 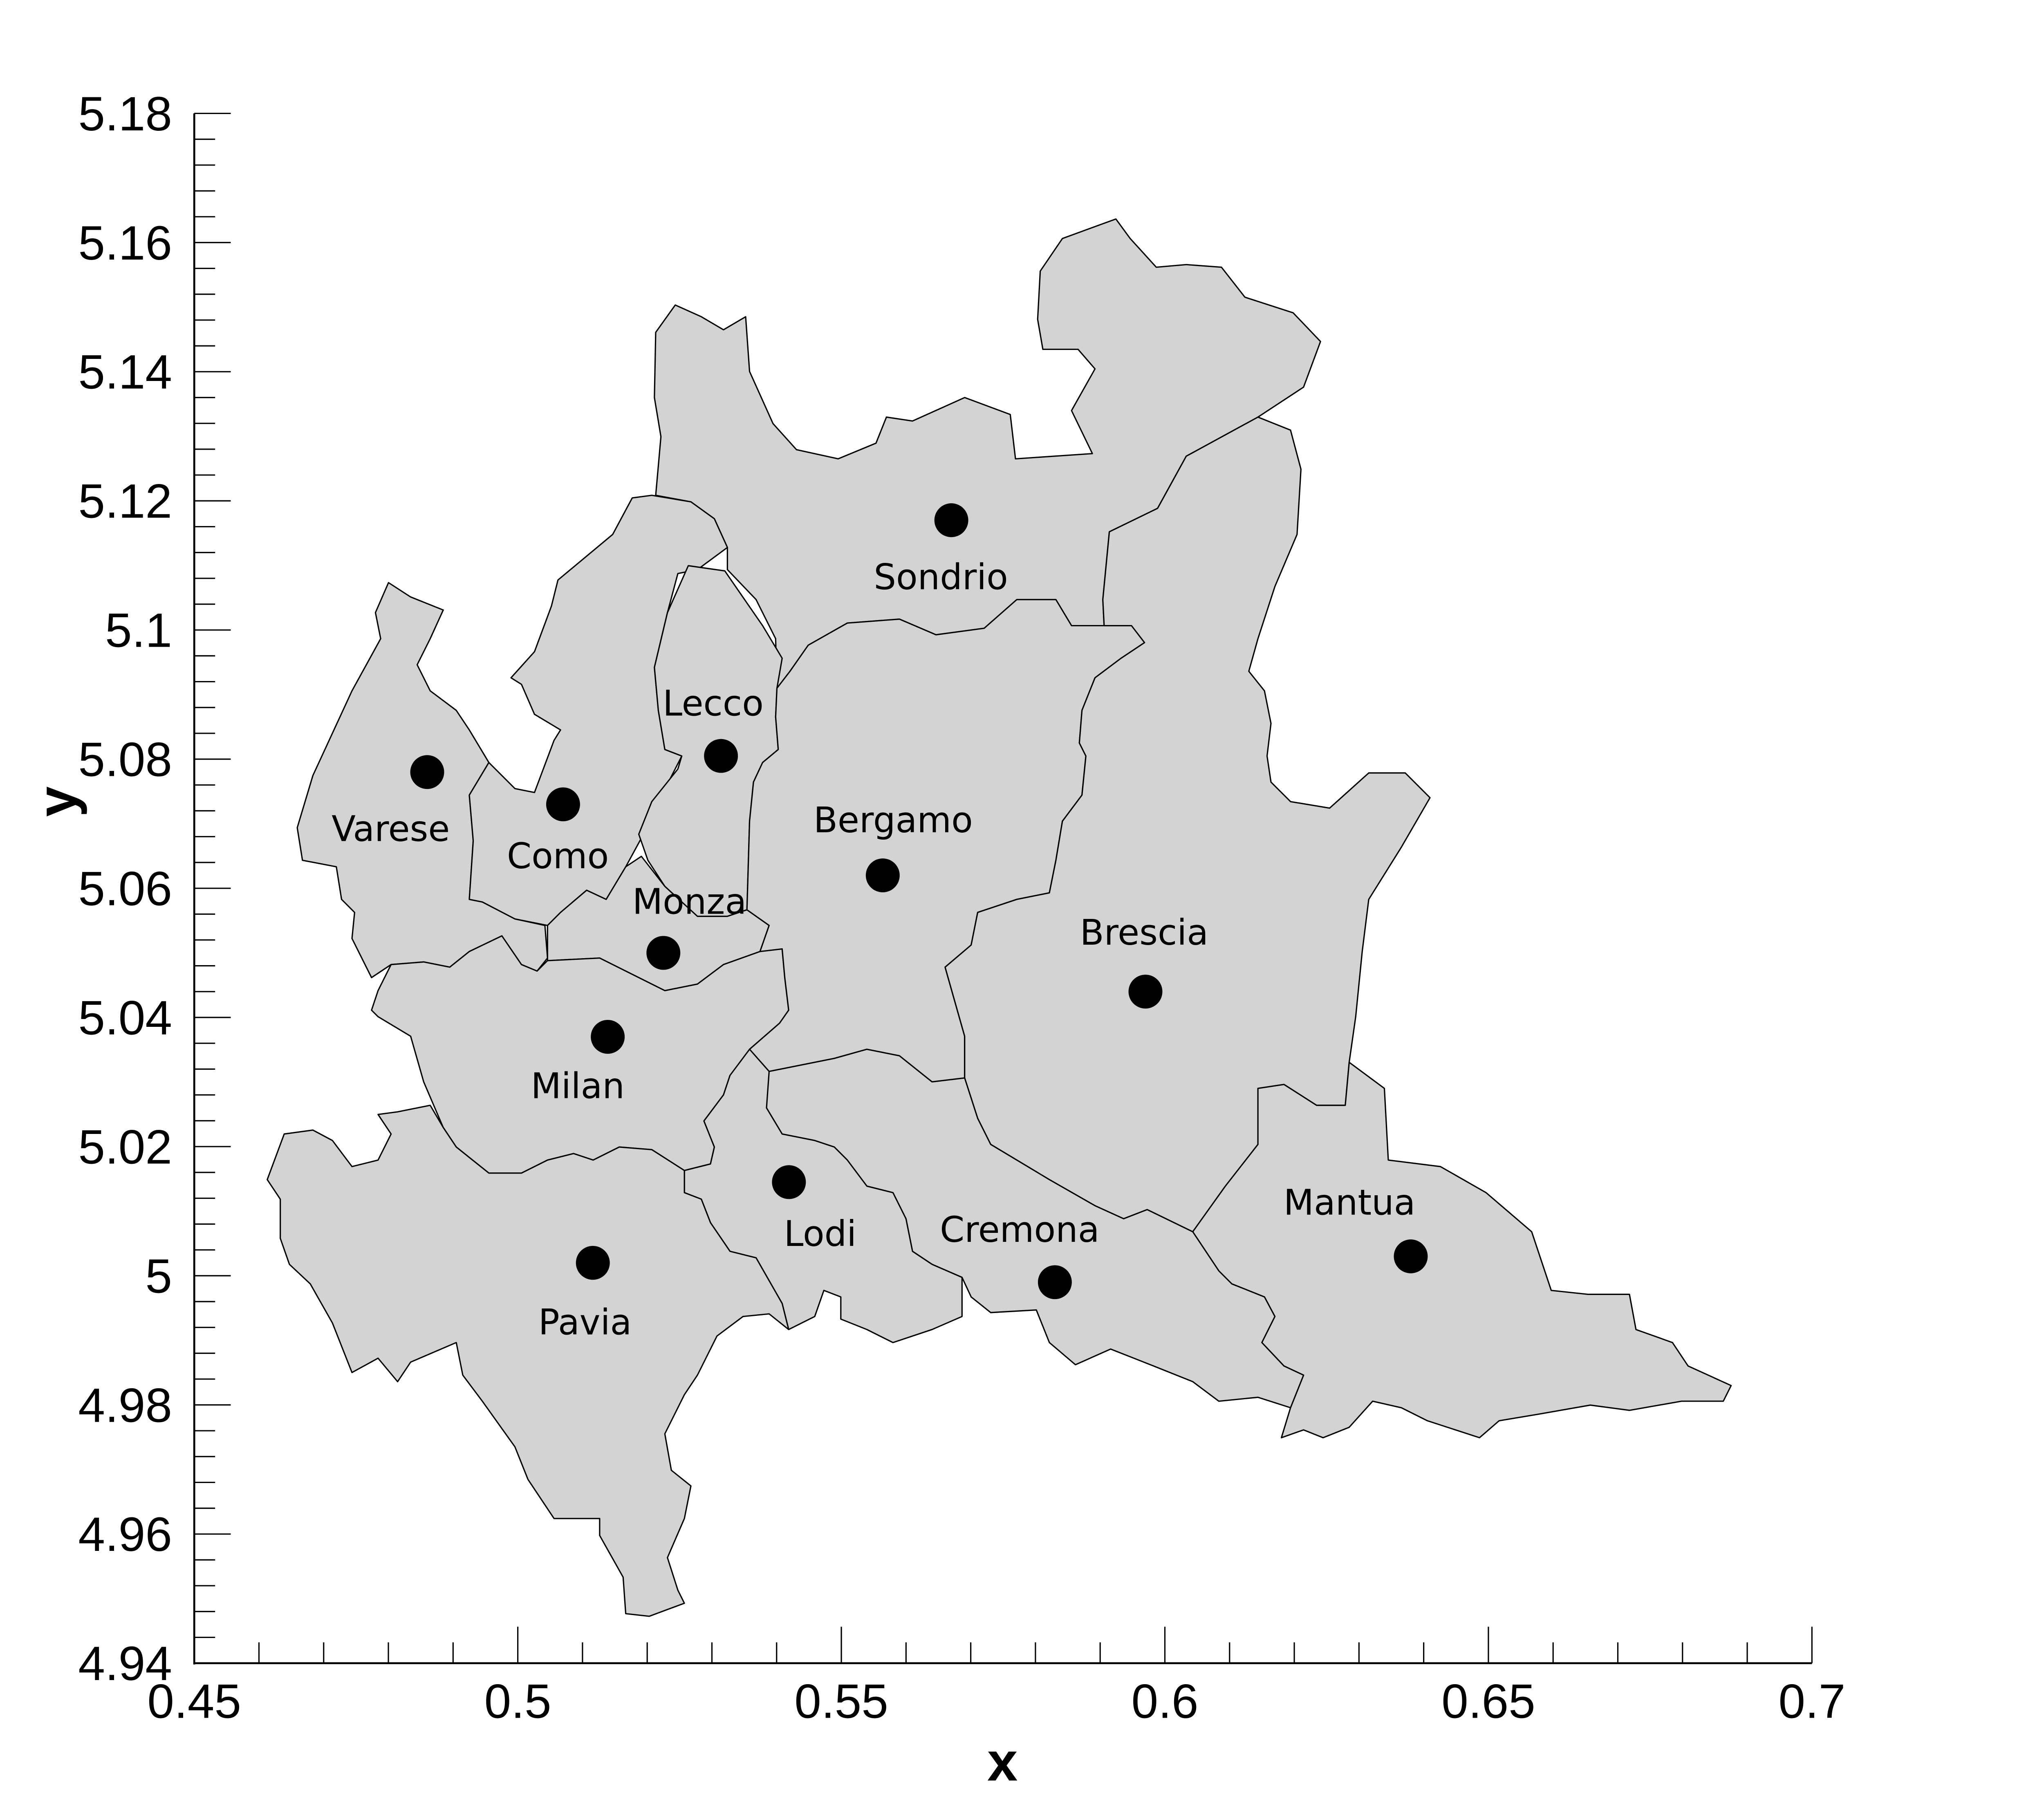 What do you see at coordinates (125, 502) in the screenshot?
I see `y-tick-label: 5.12` at bounding box center [125, 502].